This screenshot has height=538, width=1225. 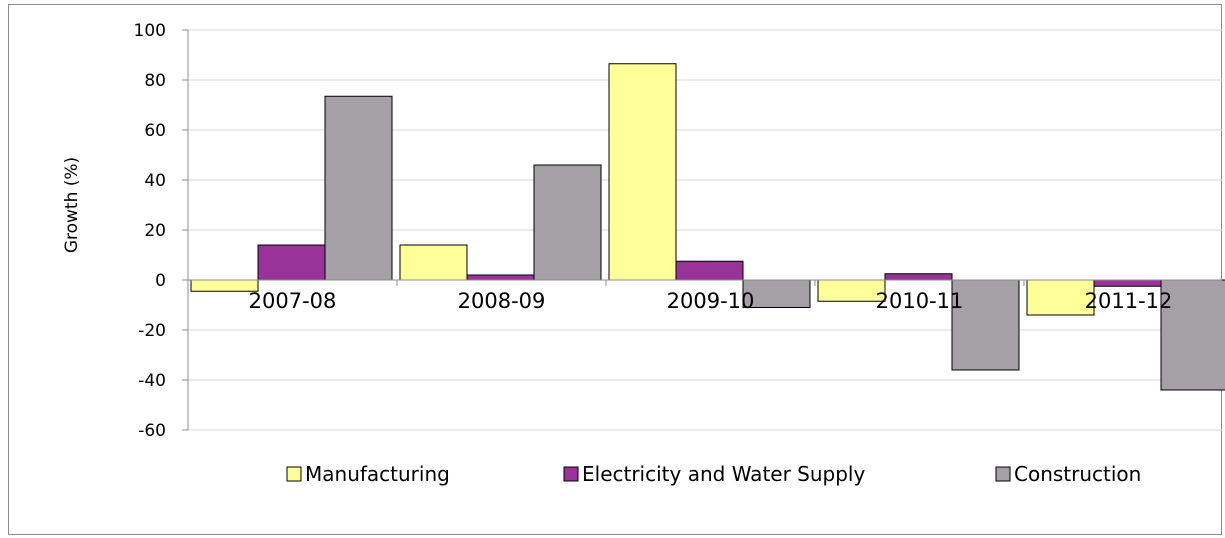 I want to click on y-tick-label: 20, so click(x=155, y=231).